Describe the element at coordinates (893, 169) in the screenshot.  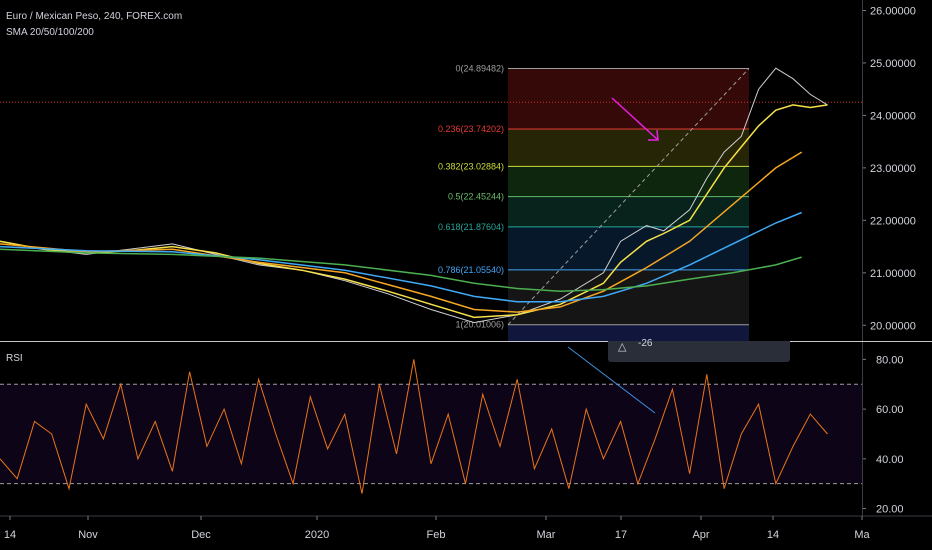
I see `price-tick-label: 23.00000` at that location.